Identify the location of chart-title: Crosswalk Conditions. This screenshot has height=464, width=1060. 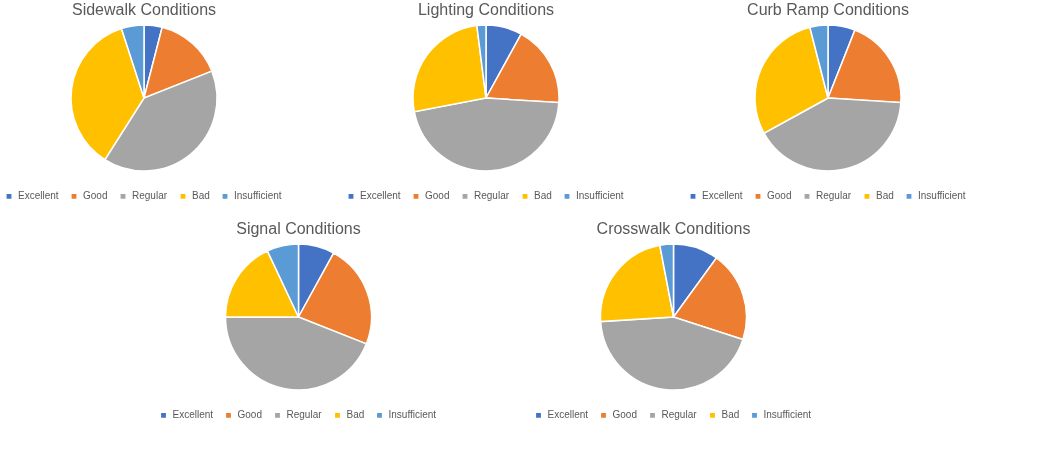
(673, 228).